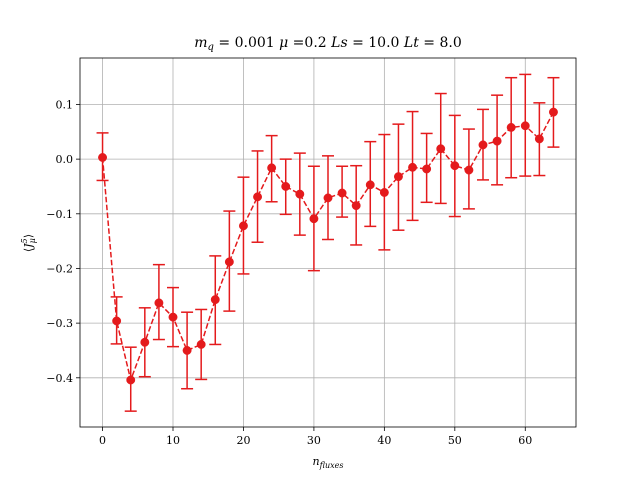  What do you see at coordinates (59, 214) in the screenshot?
I see `y-tick-label: −0.1` at bounding box center [59, 214].